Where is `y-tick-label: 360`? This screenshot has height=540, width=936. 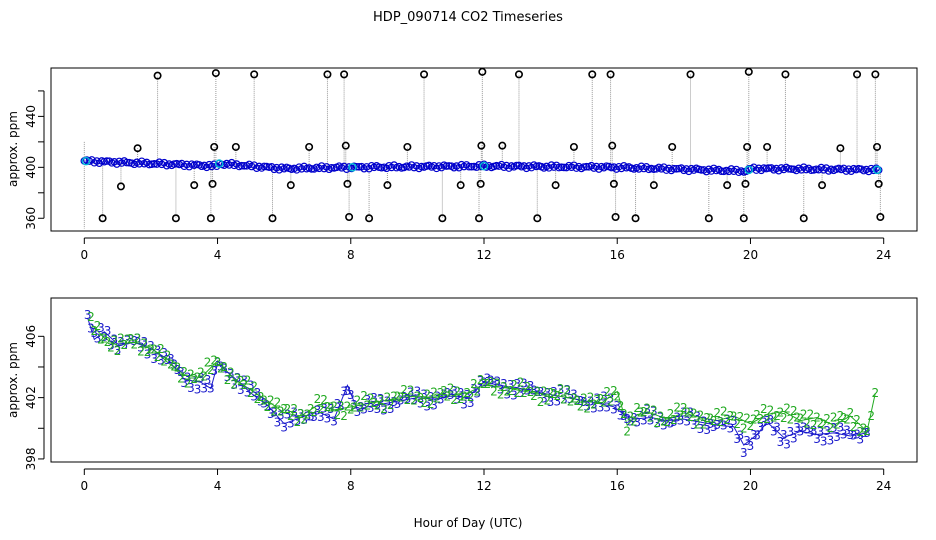 y-tick-label: 360 is located at coordinates (31, 218).